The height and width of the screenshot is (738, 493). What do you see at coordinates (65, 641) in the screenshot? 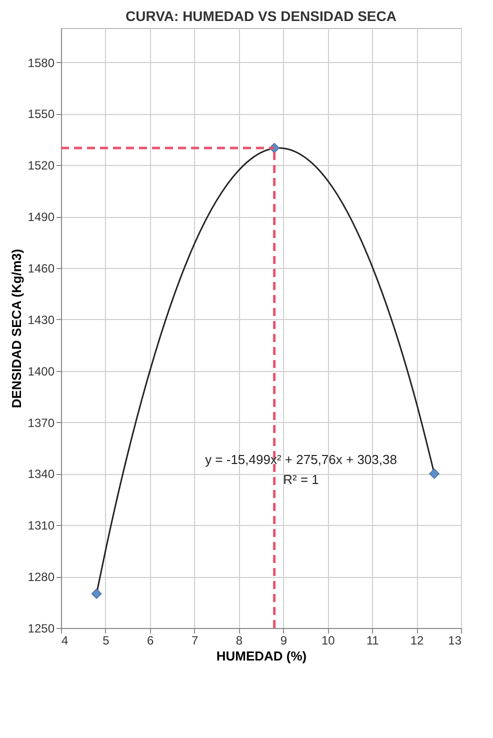
I see `x-tick-label: 4` at bounding box center [65, 641].